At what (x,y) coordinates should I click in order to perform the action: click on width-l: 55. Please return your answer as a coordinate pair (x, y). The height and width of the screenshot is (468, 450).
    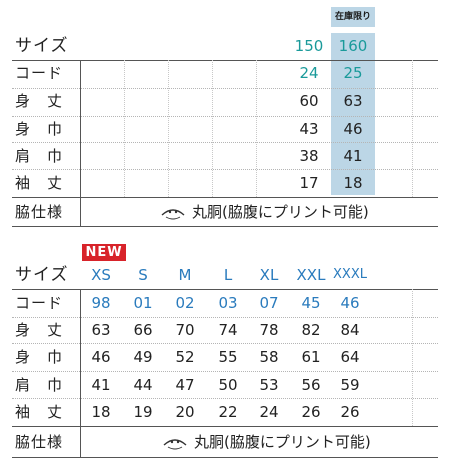
    Looking at the image, I should click on (228, 357).